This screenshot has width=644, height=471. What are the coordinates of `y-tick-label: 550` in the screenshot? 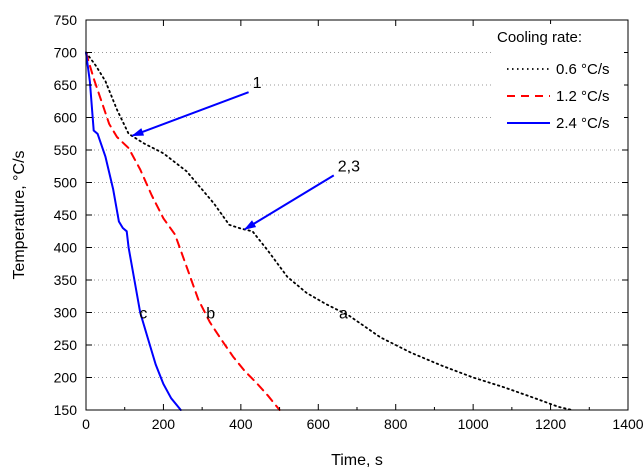 It's located at (66, 150).